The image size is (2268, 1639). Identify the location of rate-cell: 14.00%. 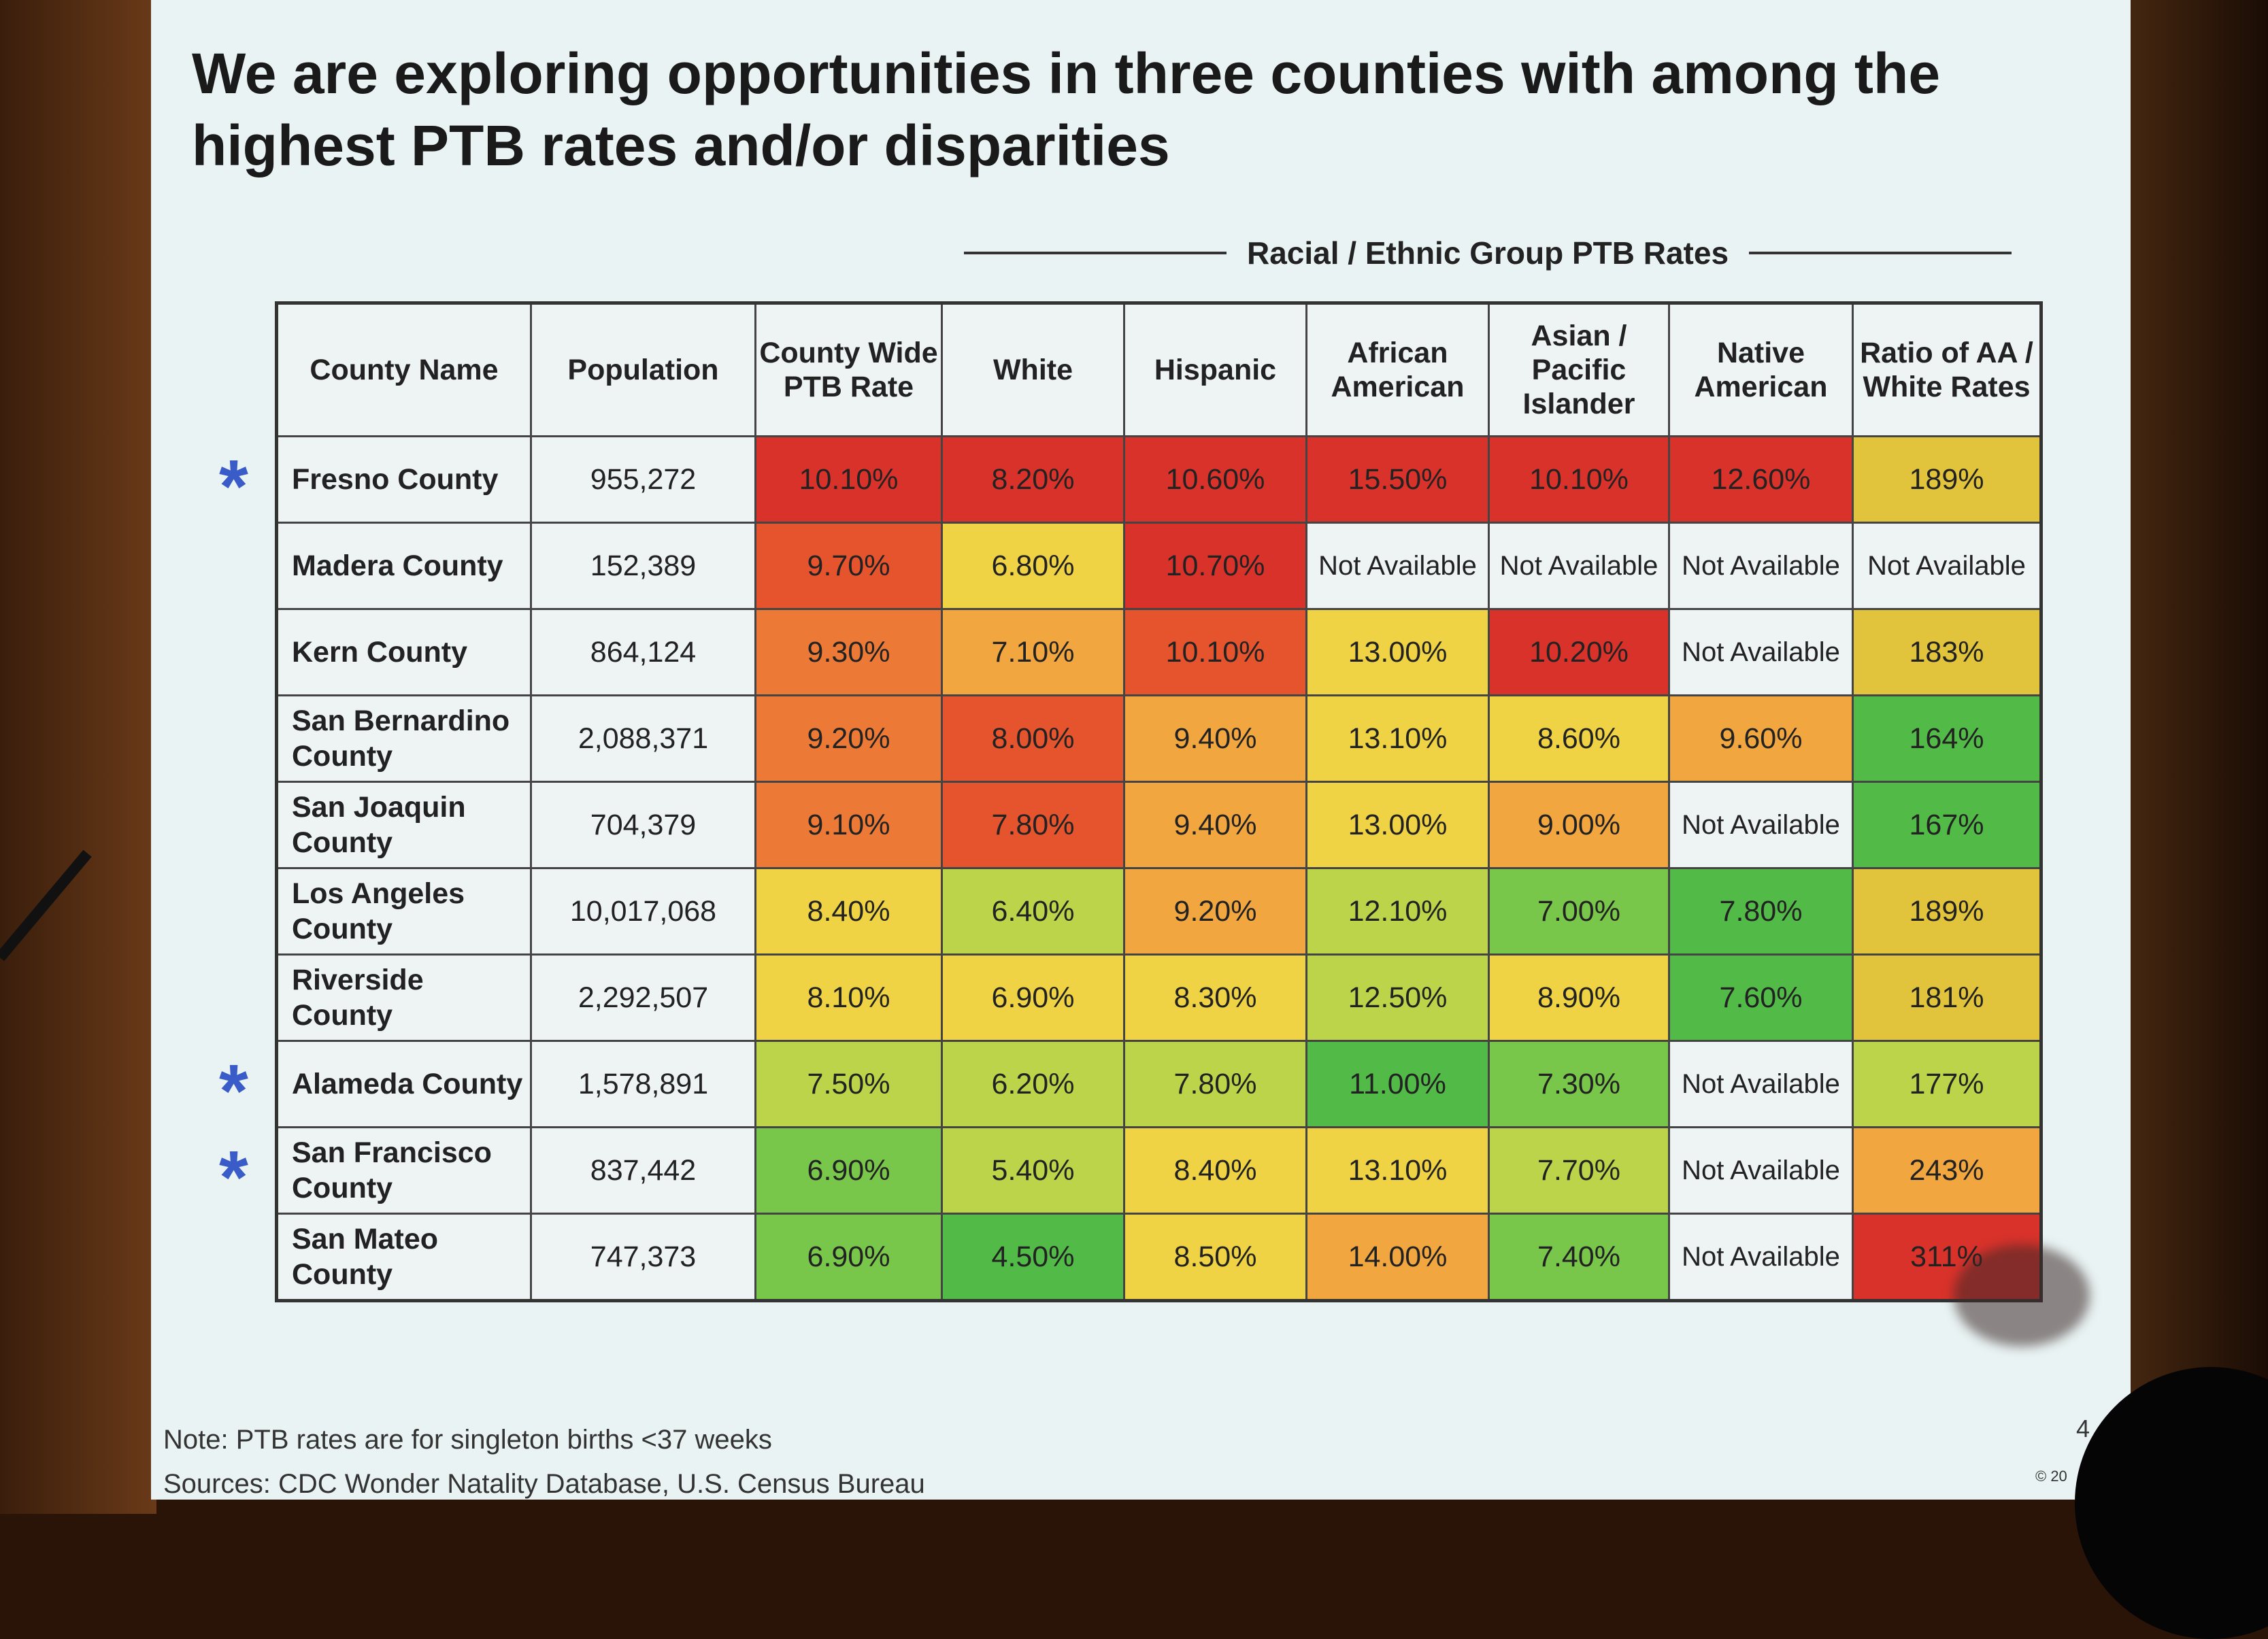
(1398, 1257).